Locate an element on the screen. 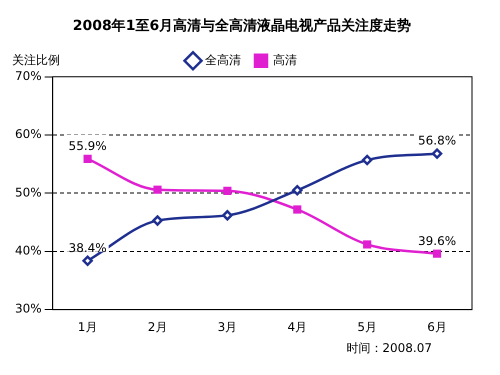  data-label: 38.4% is located at coordinates (87, 247).